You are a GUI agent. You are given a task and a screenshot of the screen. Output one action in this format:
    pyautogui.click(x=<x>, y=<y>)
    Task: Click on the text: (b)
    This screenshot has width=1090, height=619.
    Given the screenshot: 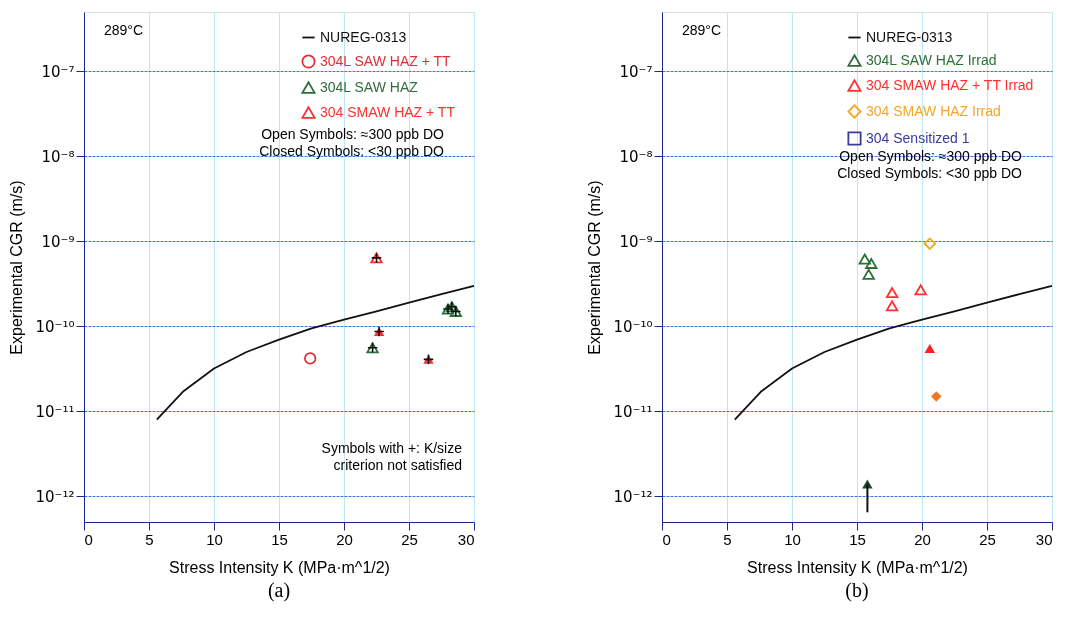 What is the action you would take?
    pyautogui.click(x=857, y=590)
    